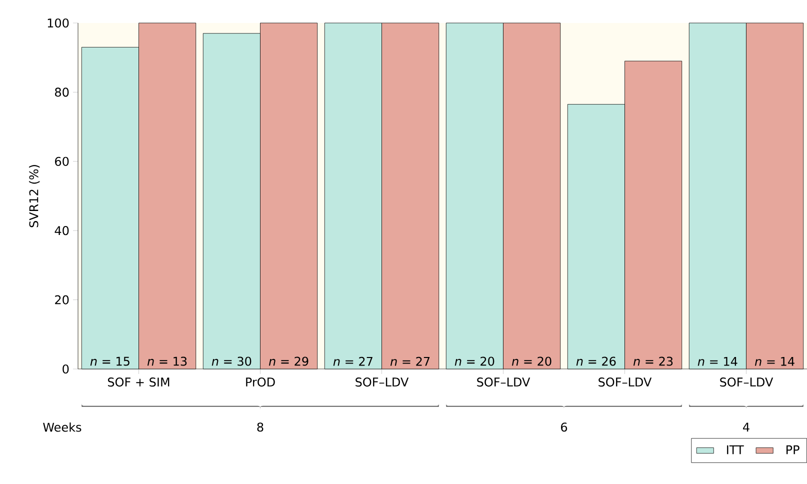 The width and height of the screenshot is (807, 484). What do you see at coordinates (62, 427) in the screenshot?
I see `text: Weeks` at bounding box center [62, 427].